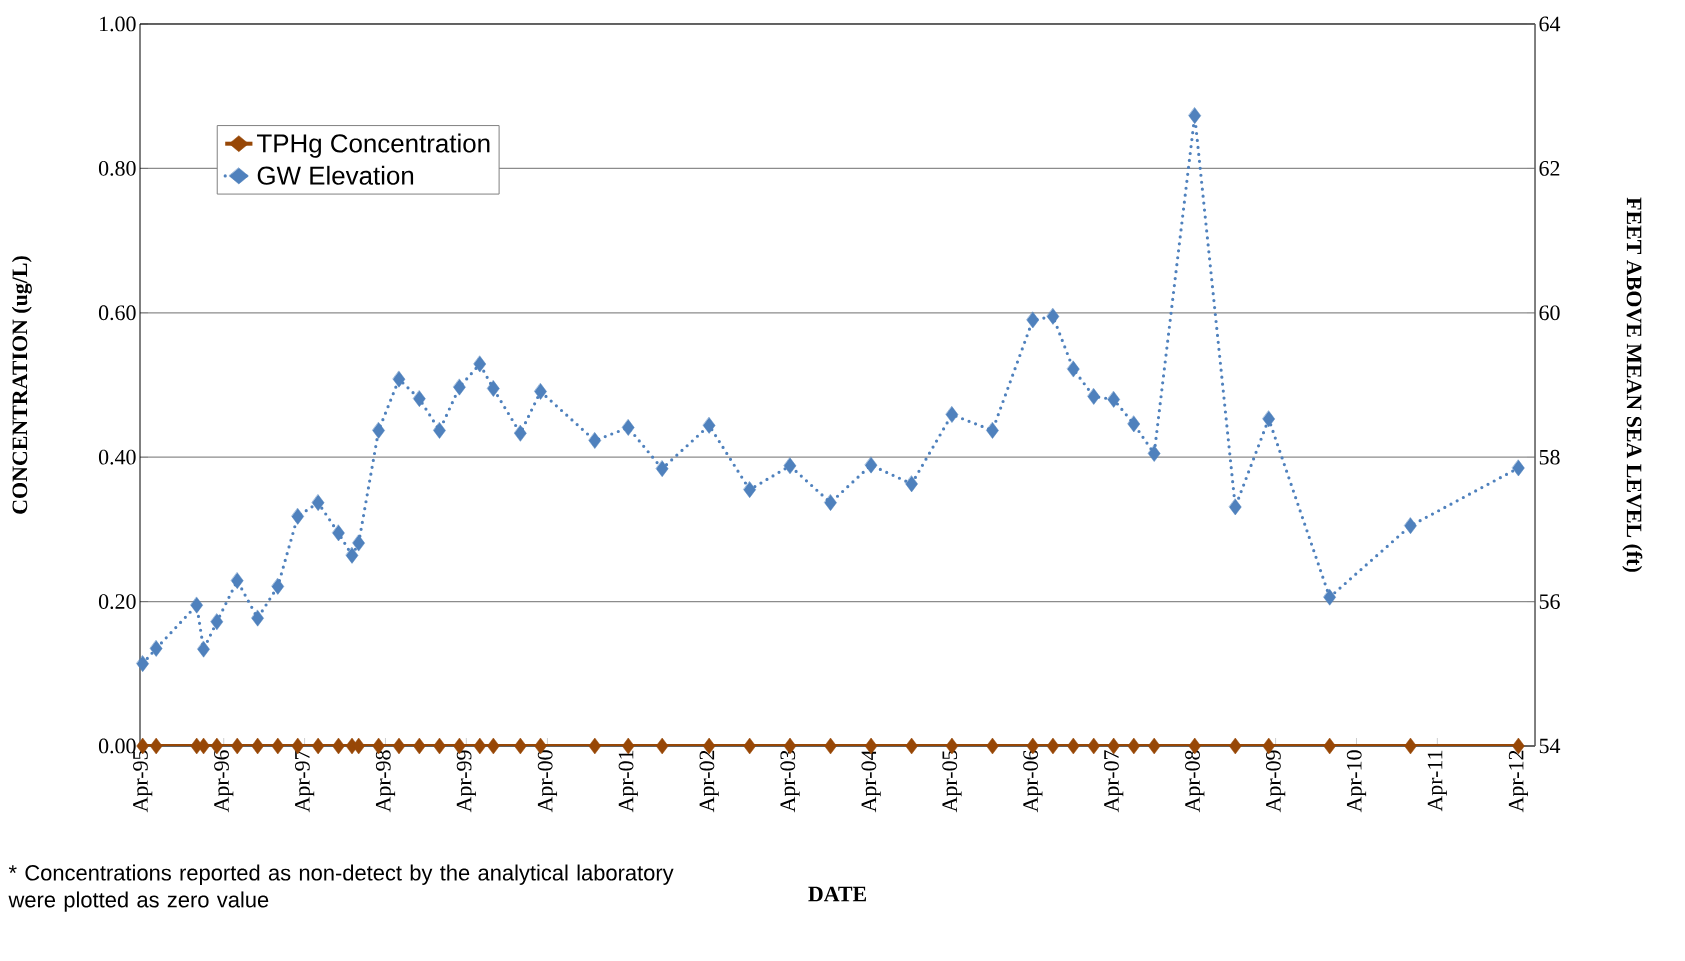  I want to click on y-tick-label: 1.00, so click(118, 24).